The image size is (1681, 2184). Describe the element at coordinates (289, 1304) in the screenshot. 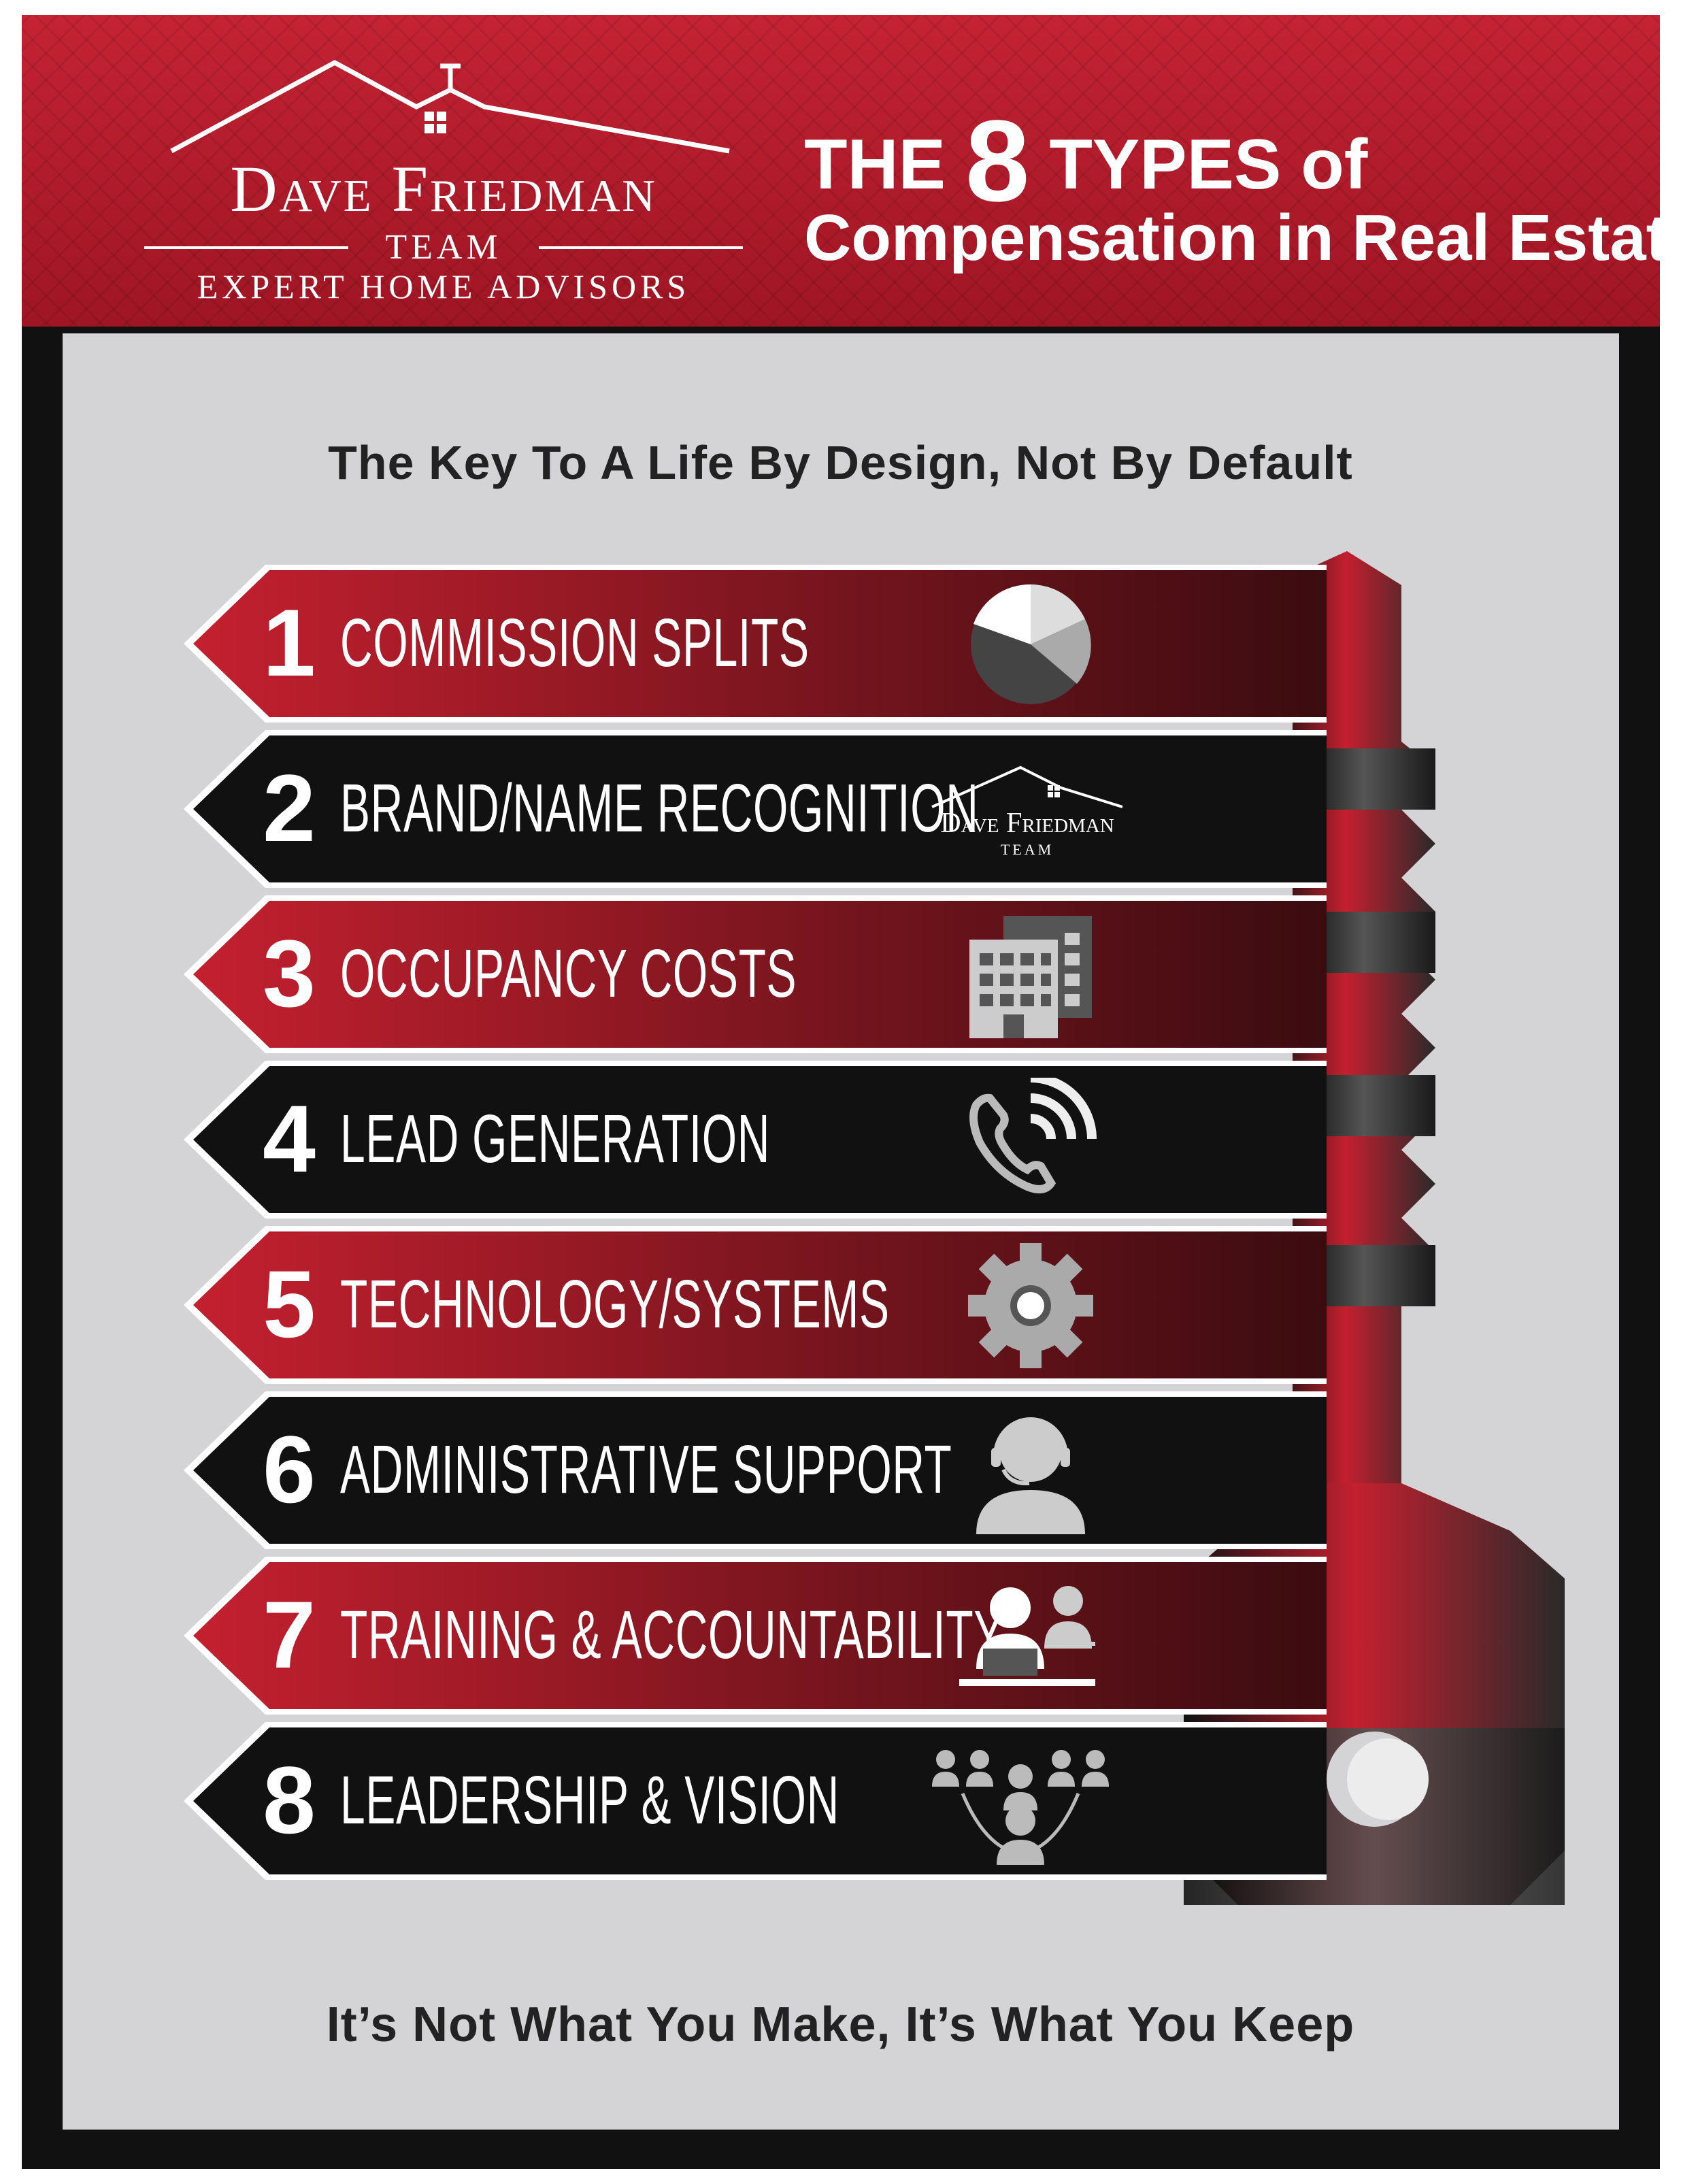

I see `item-number: 5` at that location.